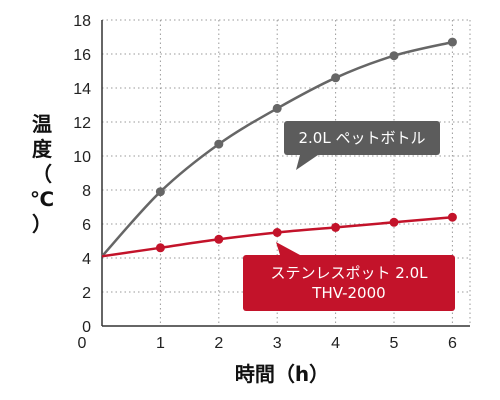  Describe the element at coordinates (82, 55) in the screenshot. I see `y-tick-label: 16` at that location.